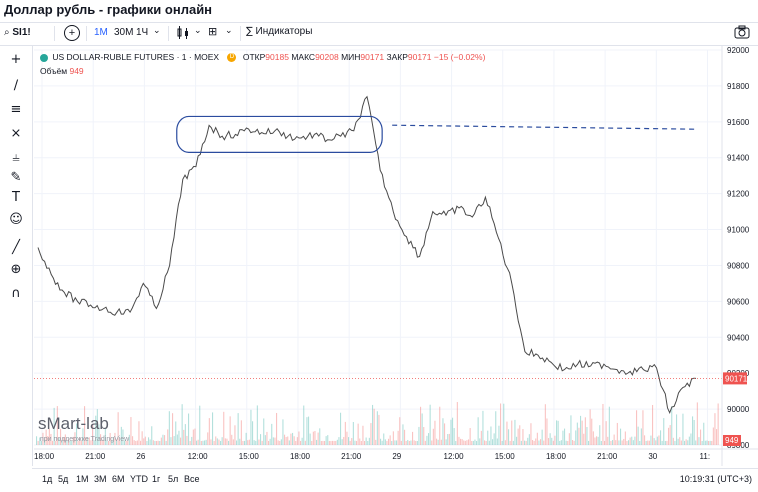 Image resolution: width=758 pixels, height=492 pixels. I want to click on symbol-search: ⌕ SI1!, so click(25, 33).